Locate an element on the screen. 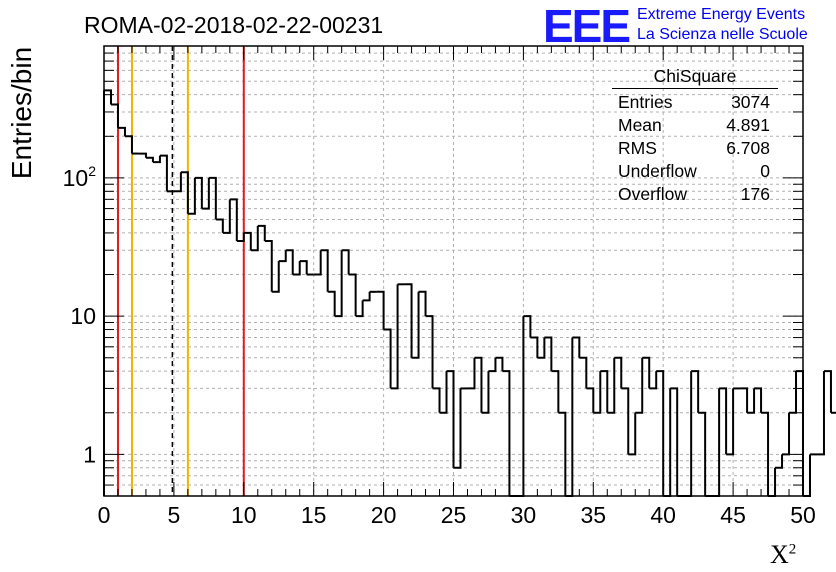 This screenshot has width=836, height=572. logo-line-1: Extreme Energy Events is located at coordinates (721, 14).